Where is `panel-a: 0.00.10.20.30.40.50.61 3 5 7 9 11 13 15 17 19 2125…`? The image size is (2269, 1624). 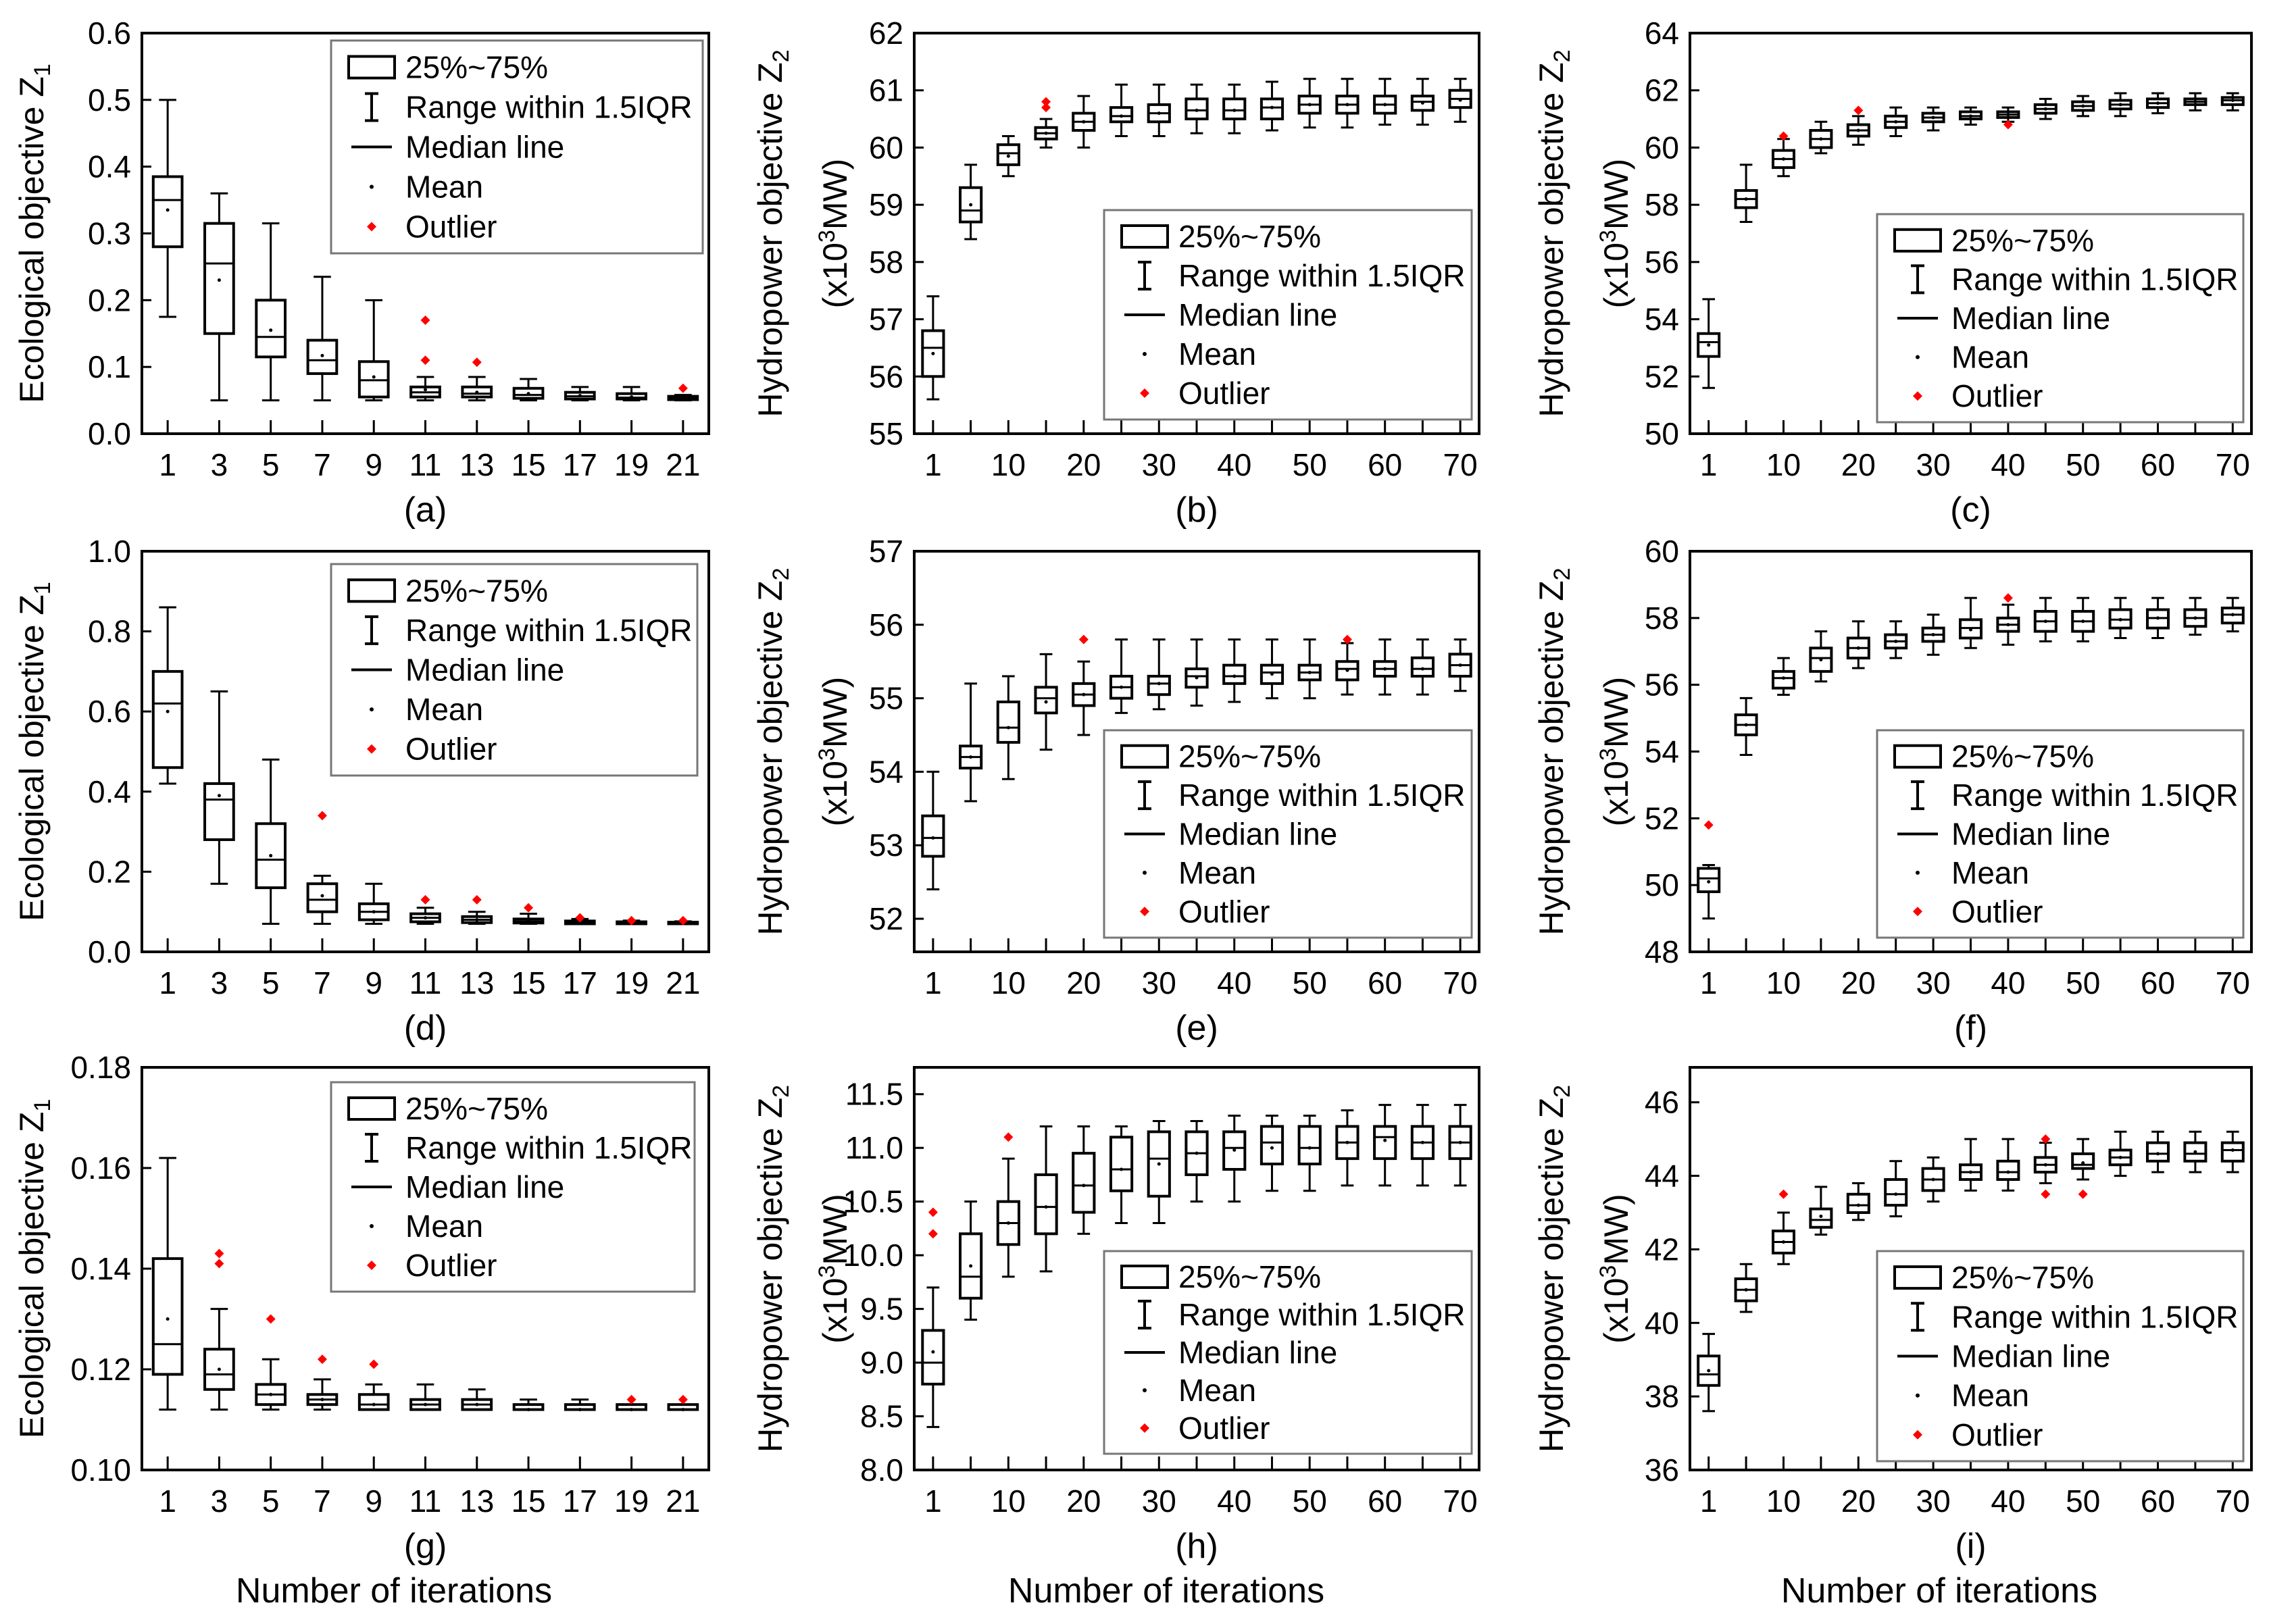
panel-a: 0.00.10.20.30.40.50.61 3 5 7 9 11 13 15 17 19 2125… is located at coordinates (361, 273).